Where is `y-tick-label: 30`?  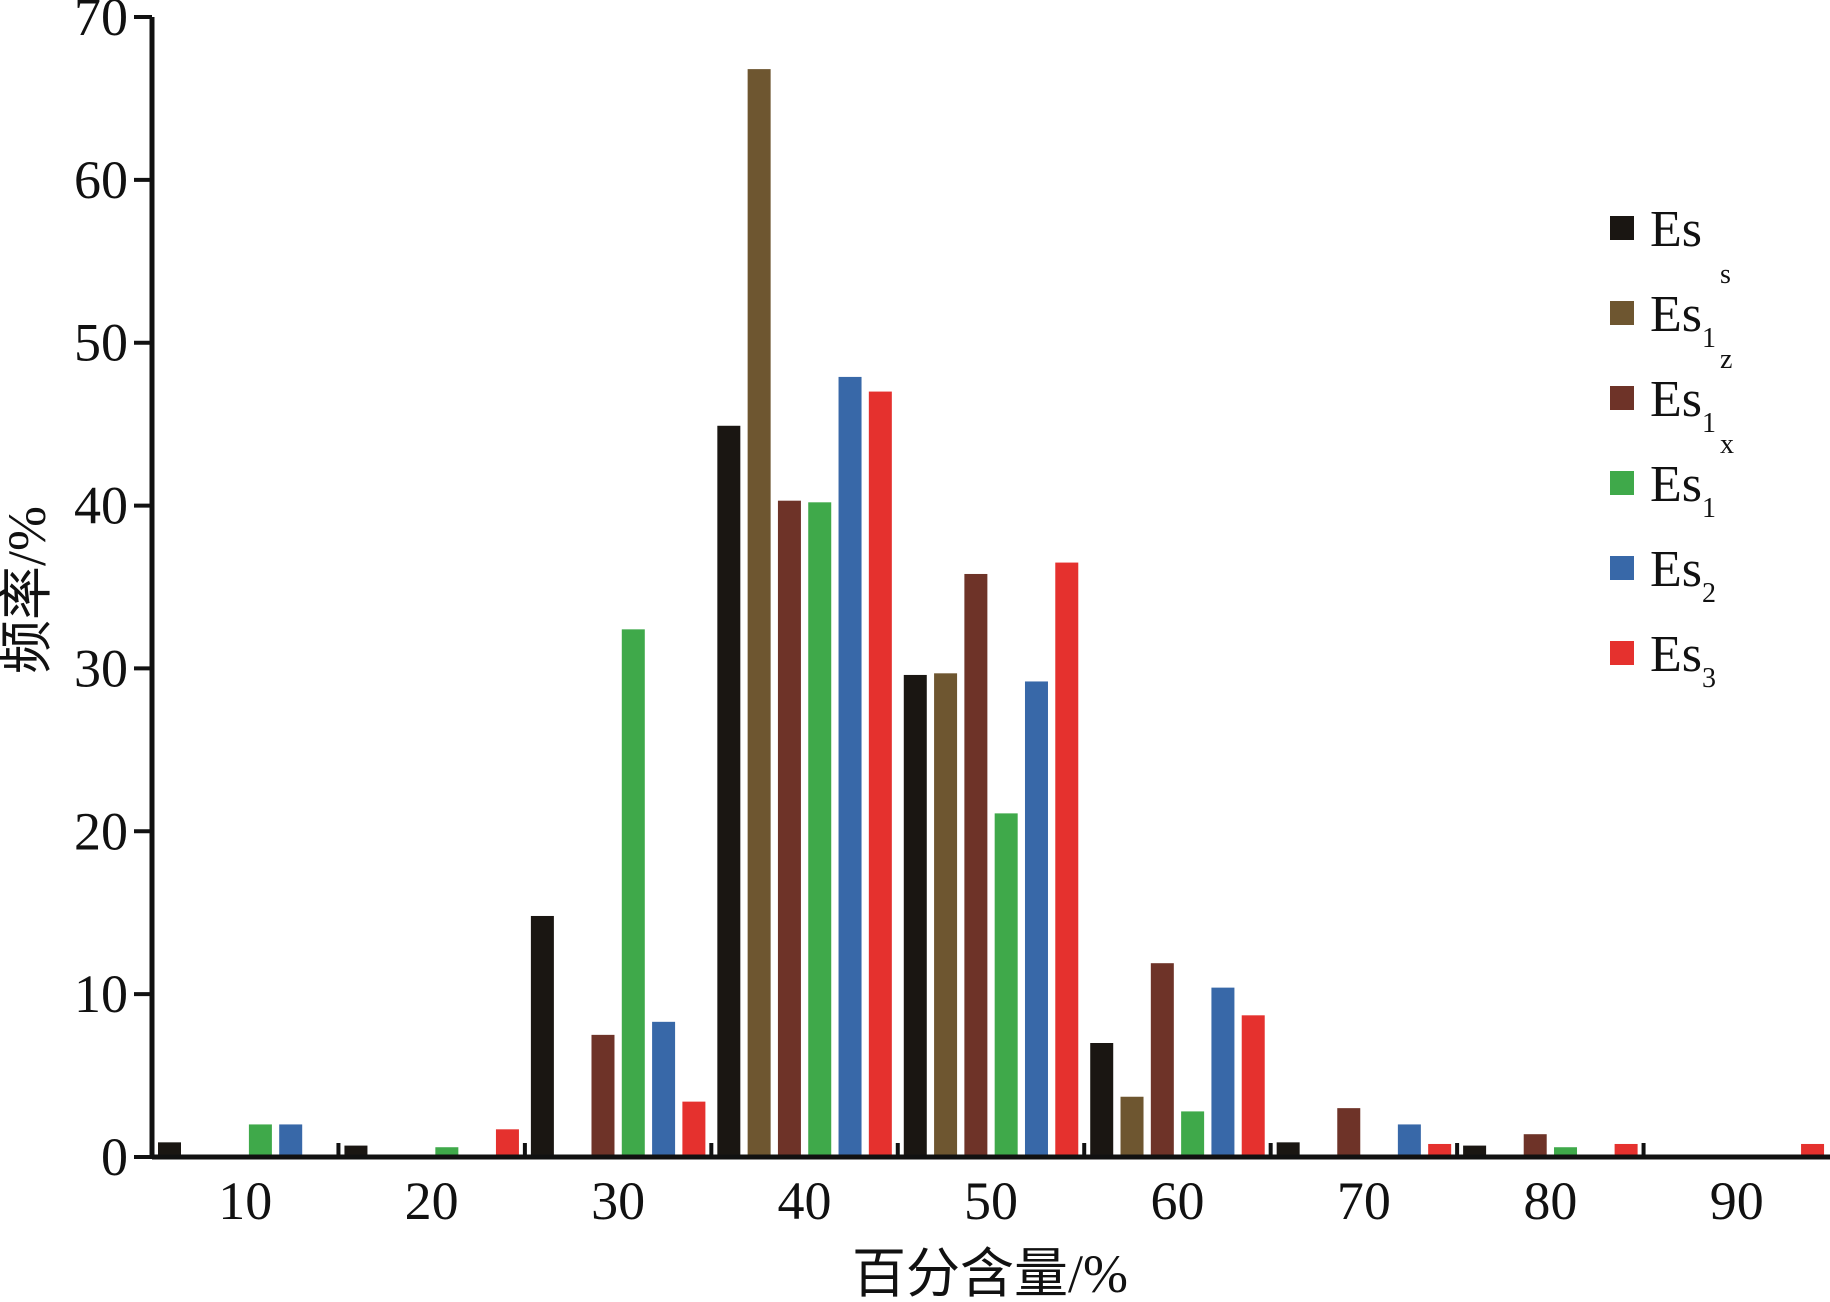
y-tick-label: 30 is located at coordinates (101, 668).